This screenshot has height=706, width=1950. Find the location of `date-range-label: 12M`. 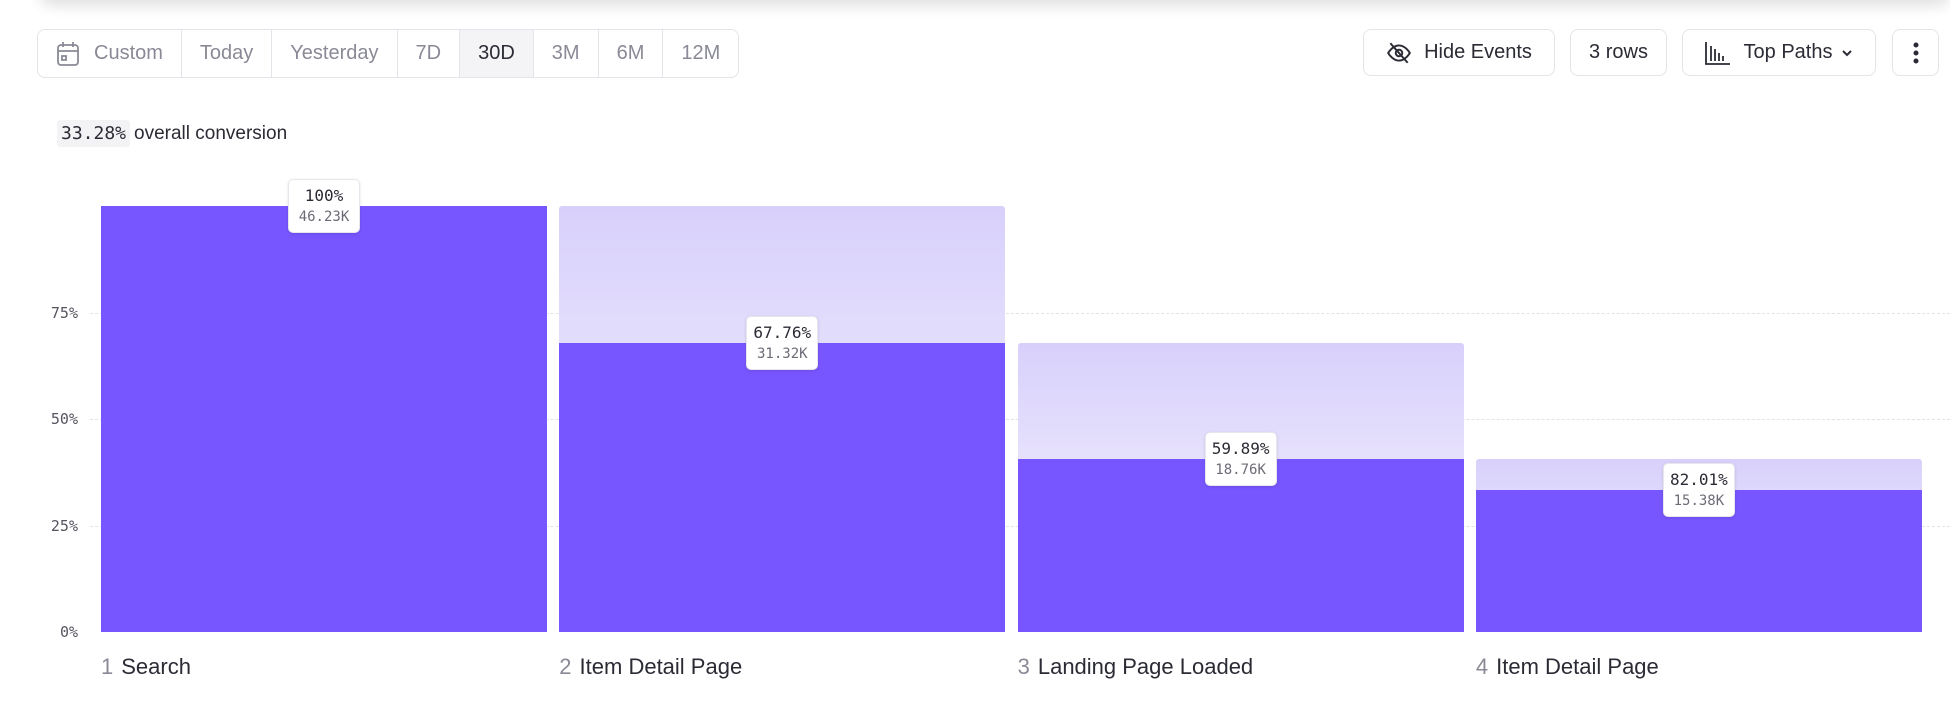

date-range-label: 12M is located at coordinates (701, 53).